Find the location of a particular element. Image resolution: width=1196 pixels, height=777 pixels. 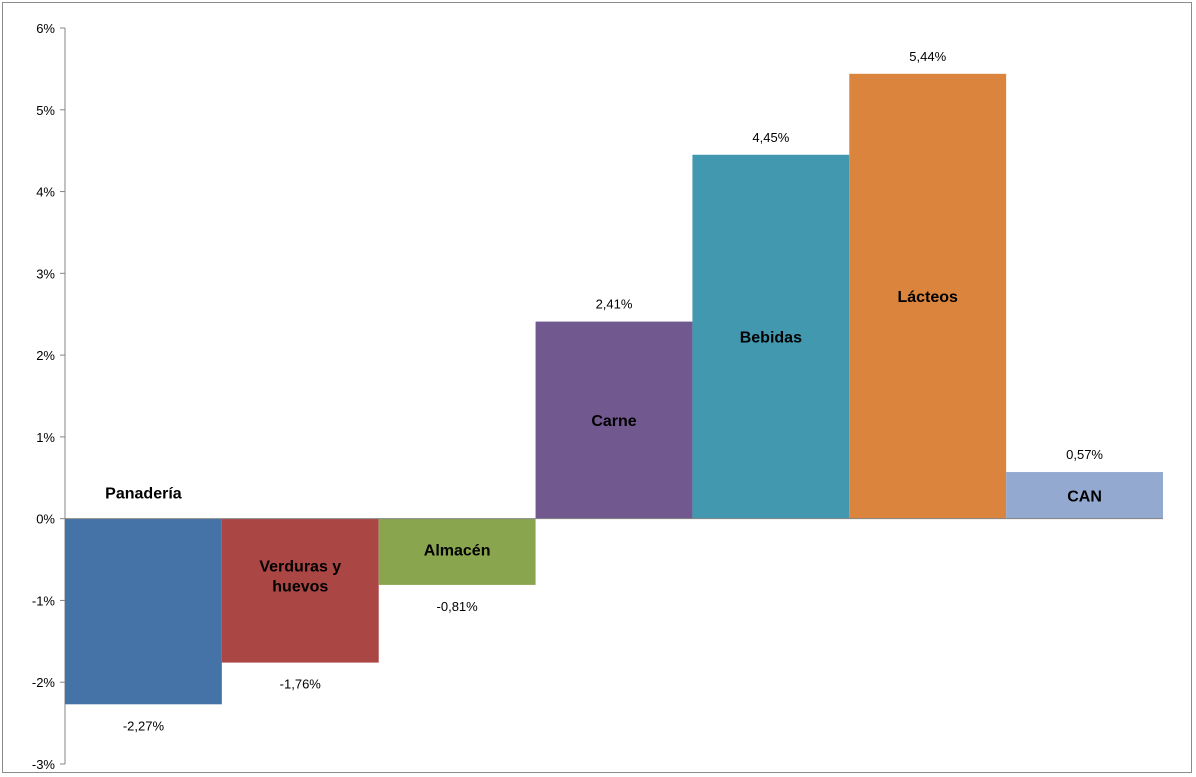

category-label: Lácteos is located at coordinates (927, 297).